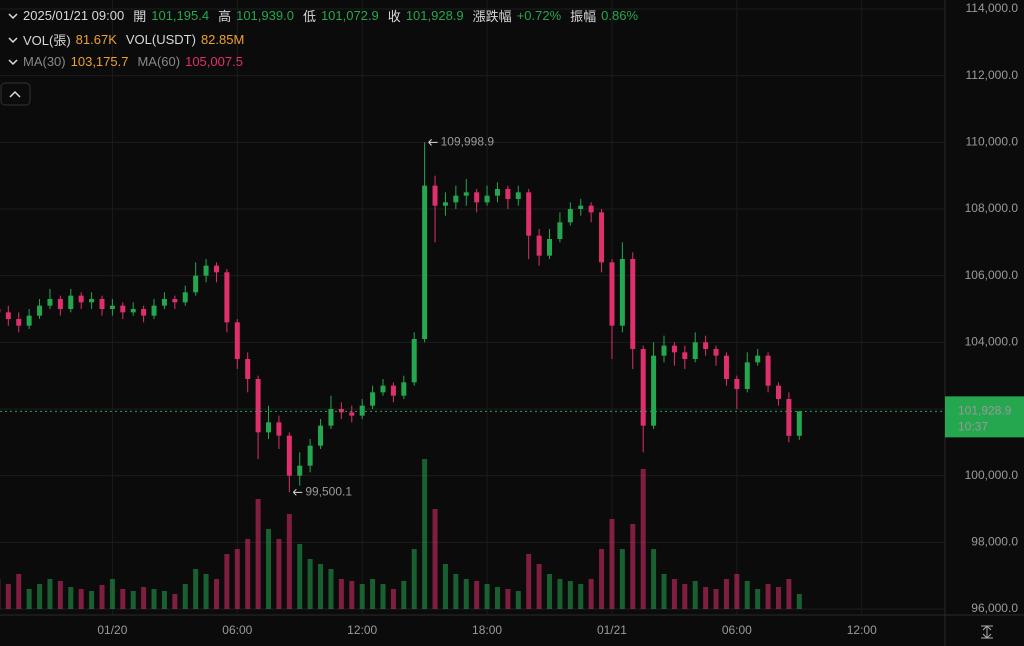 The width and height of the screenshot is (1024, 646). What do you see at coordinates (737, 630) in the screenshot?
I see `x-tick-label: 06:00` at bounding box center [737, 630].